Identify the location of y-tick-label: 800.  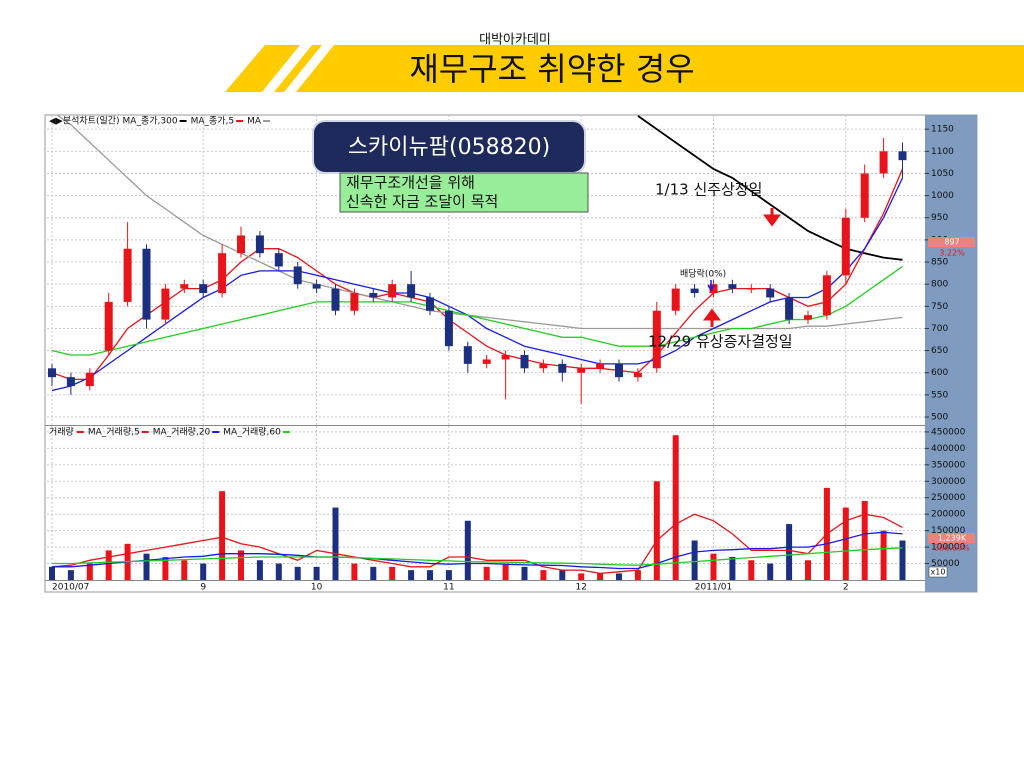
(939, 285).